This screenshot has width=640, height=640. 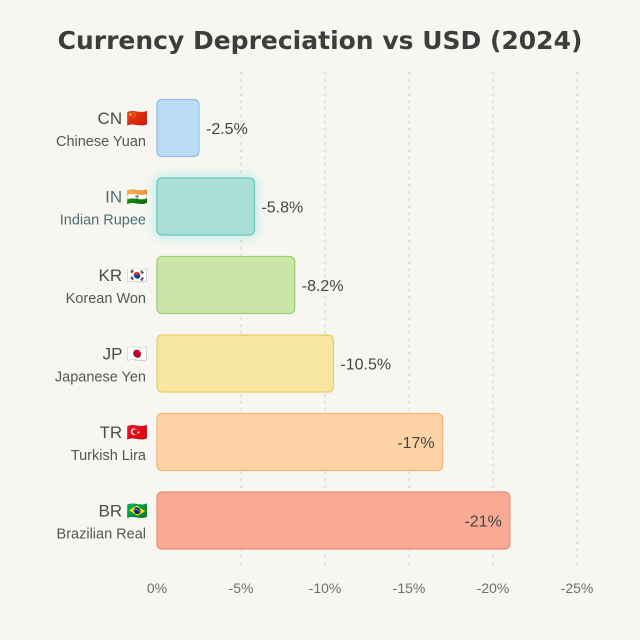 What do you see at coordinates (409, 588) in the screenshot?
I see `x-tick-label: -15%` at bounding box center [409, 588].